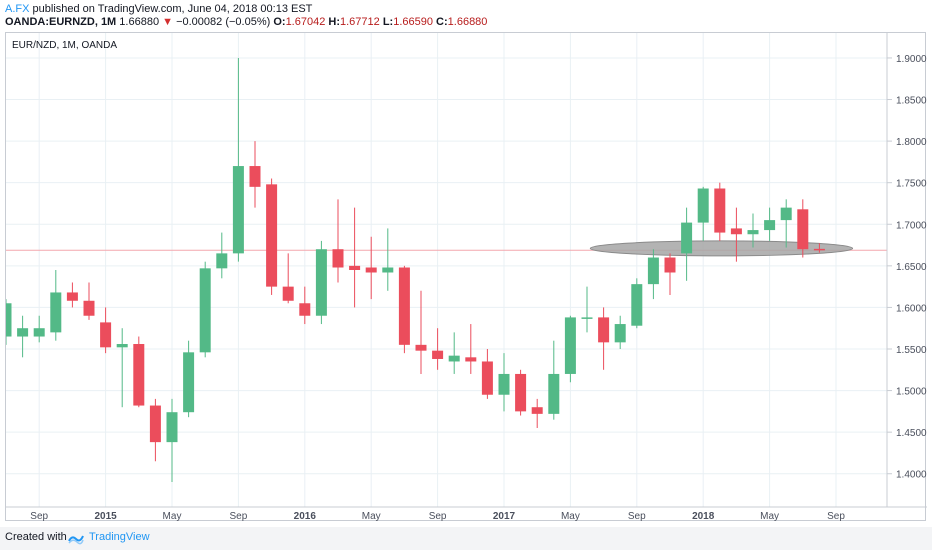  What do you see at coordinates (61, 22) in the screenshot?
I see `symbol-label: OANDA:EURNZD, 1M` at bounding box center [61, 22].